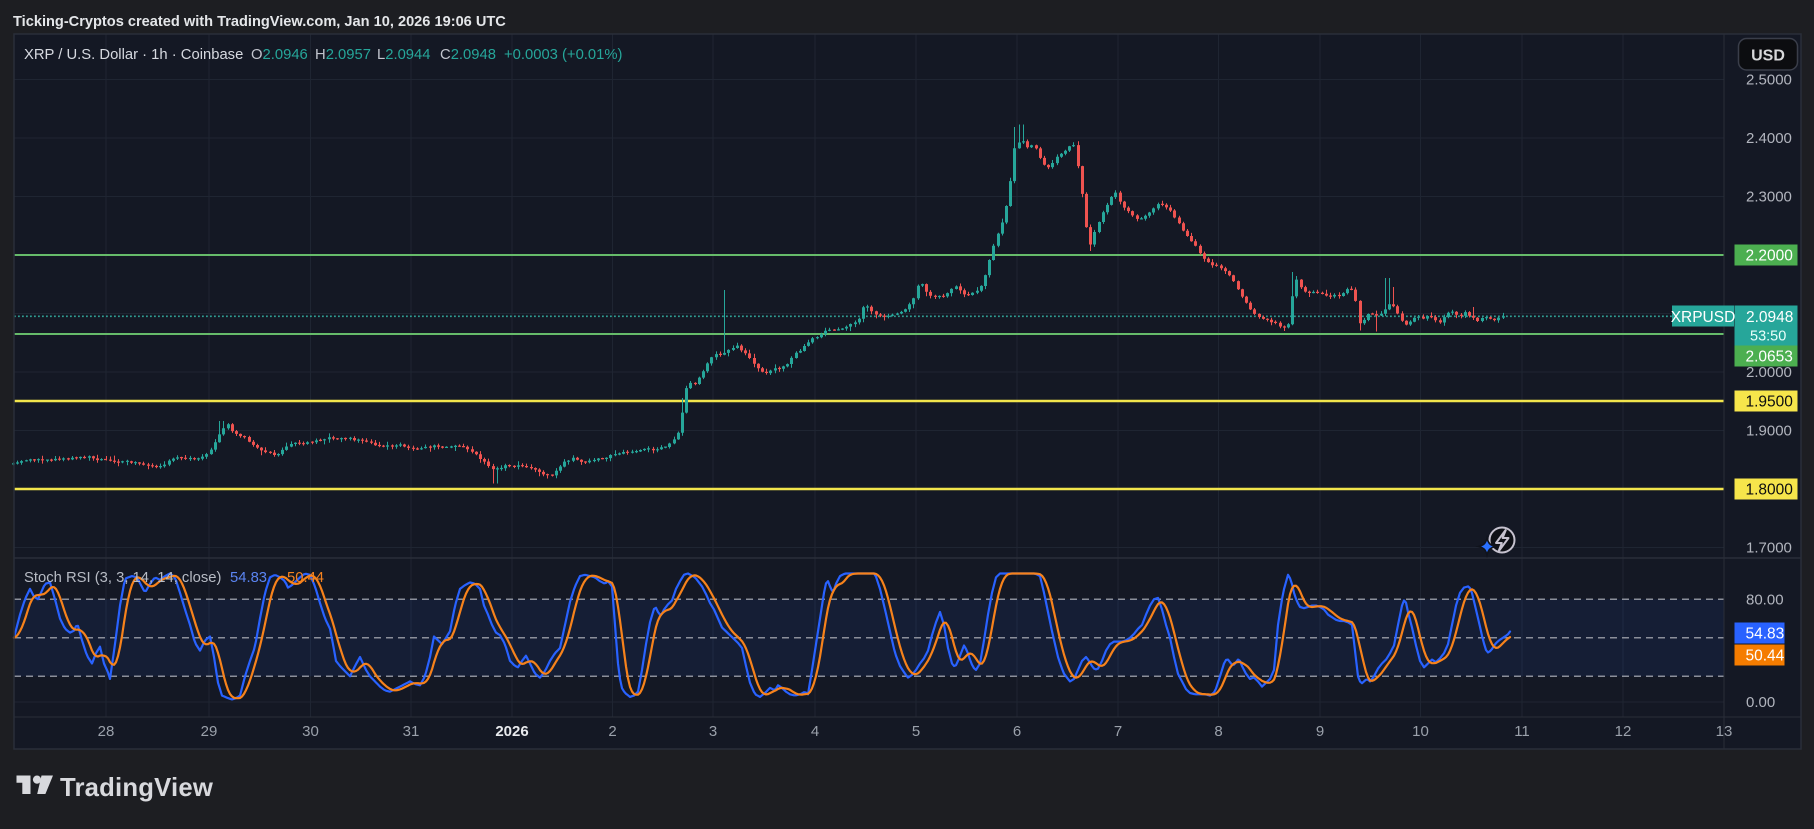 This screenshot has height=829, width=1814. Describe the element at coordinates (1769, 80) in the screenshot. I see `svg-text: 2.5000` at that location.